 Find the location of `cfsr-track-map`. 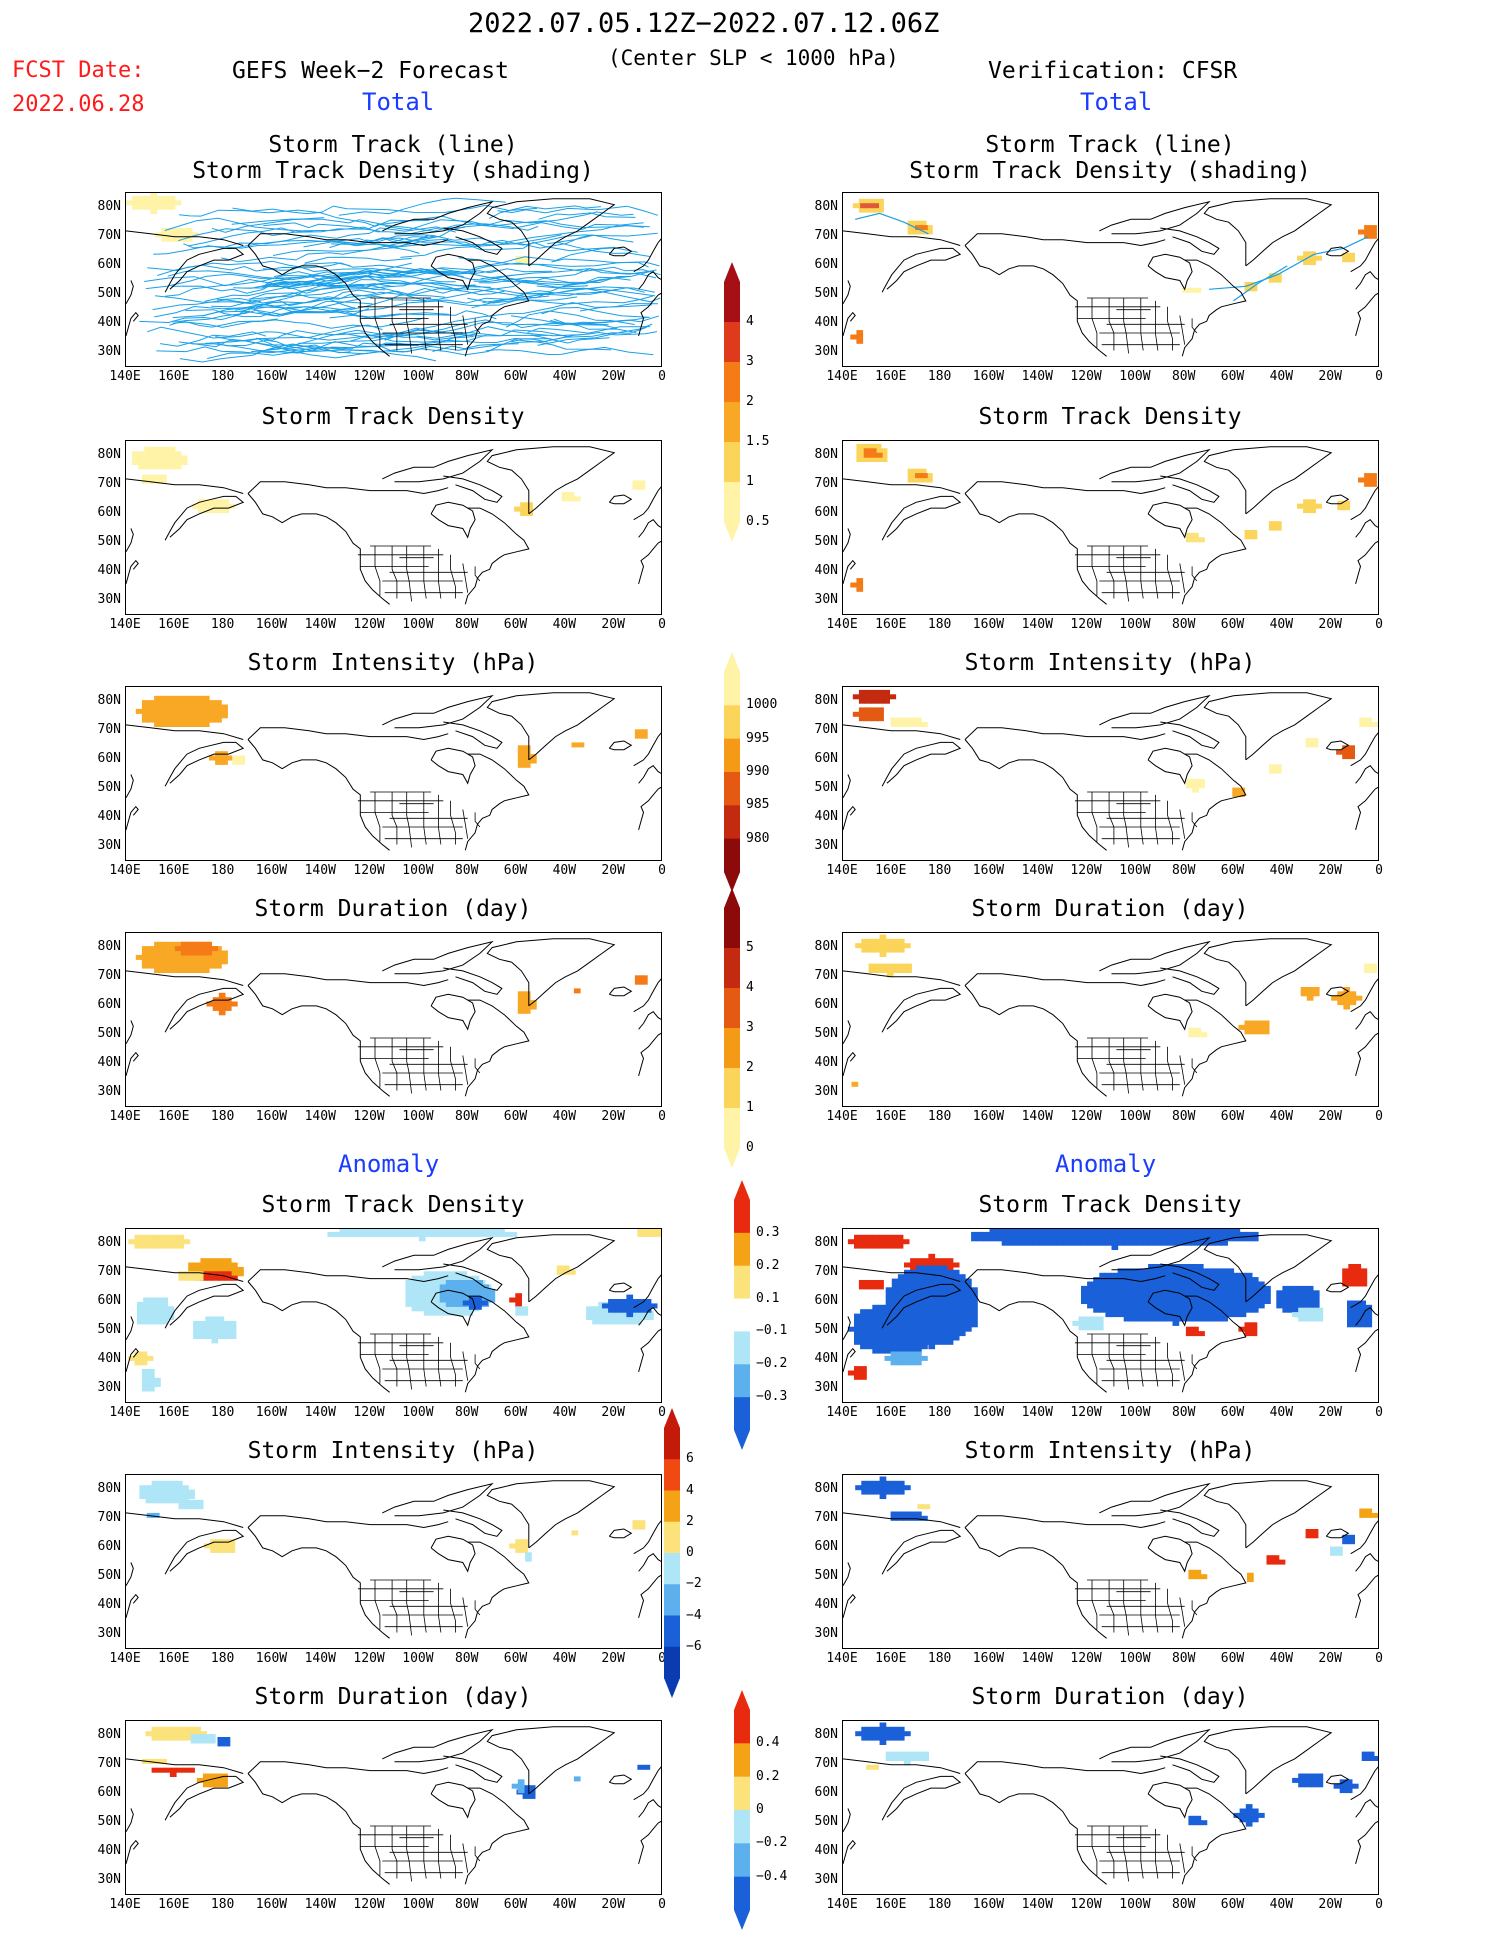

cfsr-track-map is located at coordinates (1110, 279).